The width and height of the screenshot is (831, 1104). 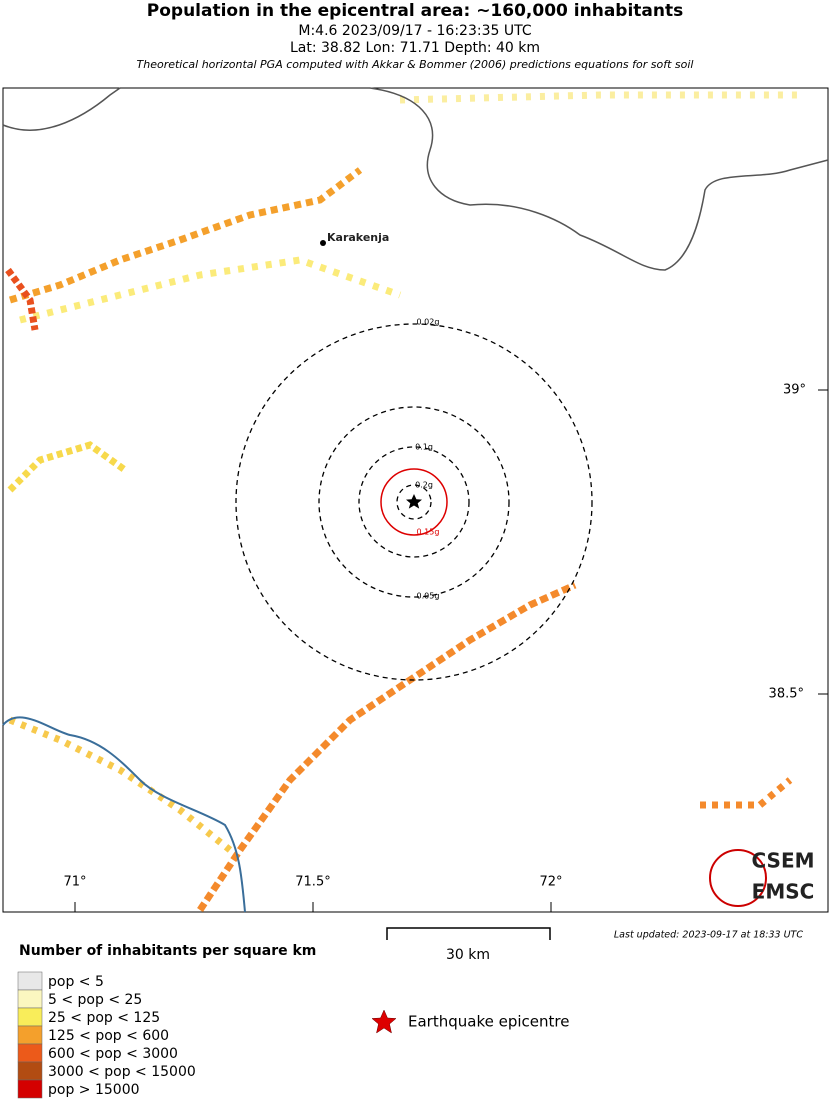 I want to click on logo: CSEM EMSC, so click(x=762, y=878).